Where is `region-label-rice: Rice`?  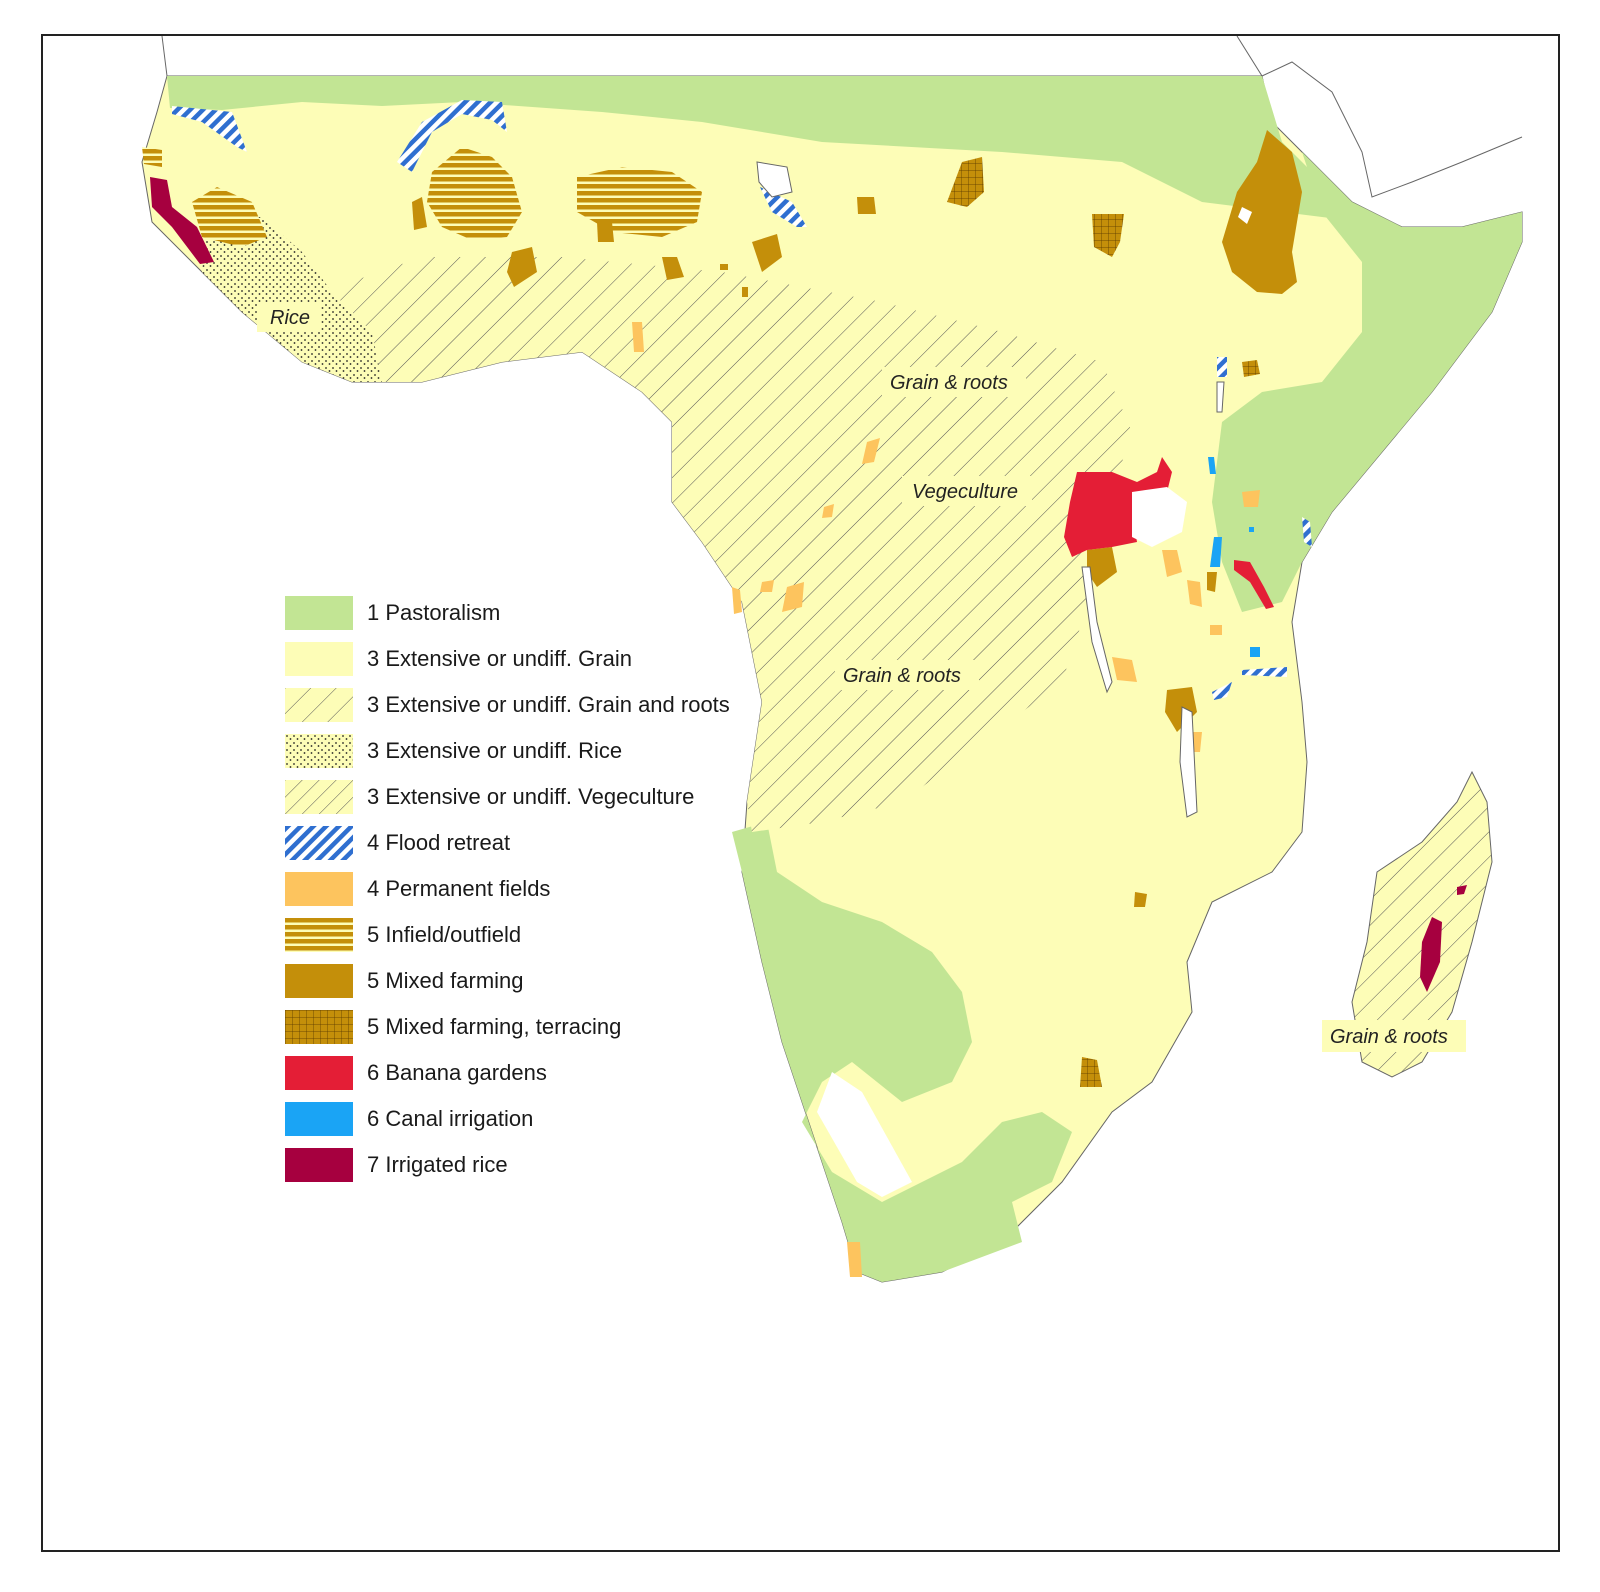
region-label-rice: Rice is located at coordinates (290, 318).